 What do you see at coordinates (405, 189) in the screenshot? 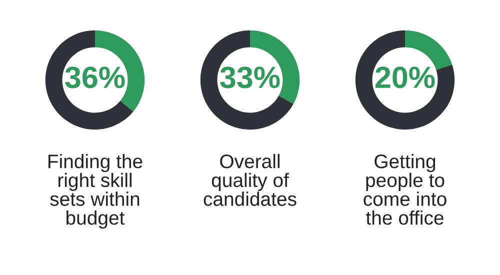
I see `text: Getting people to come into the office` at bounding box center [405, 189].